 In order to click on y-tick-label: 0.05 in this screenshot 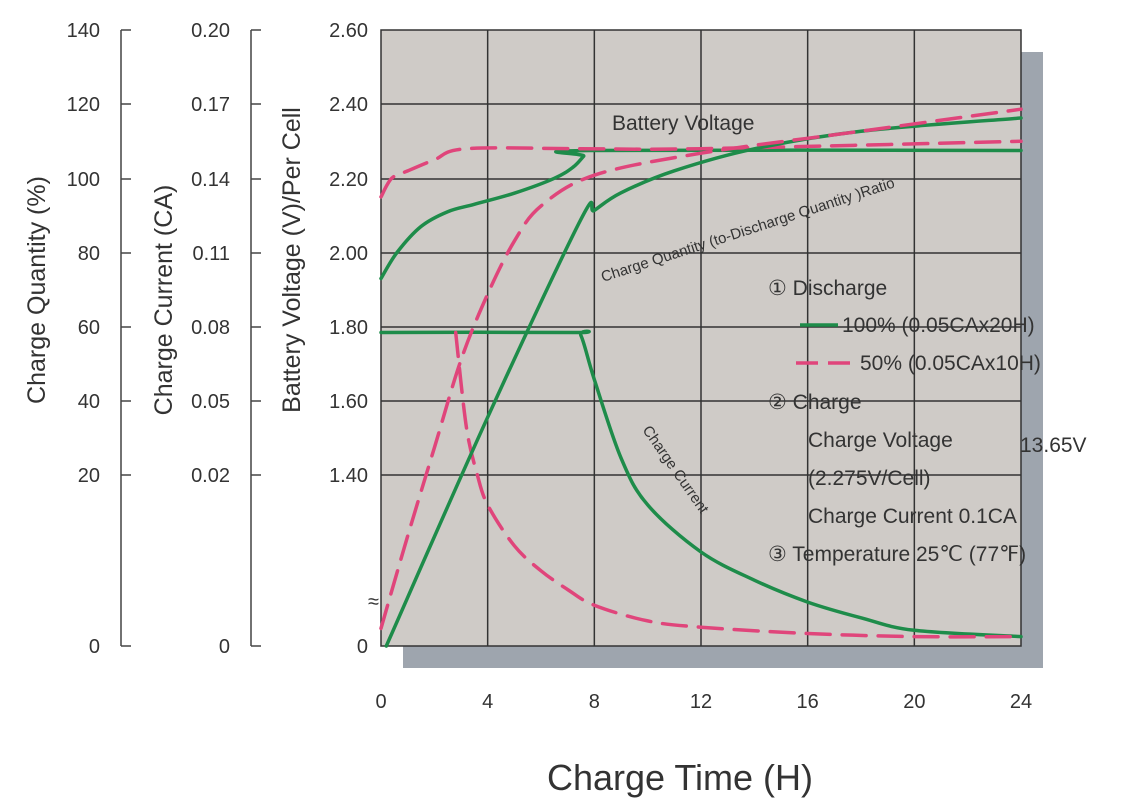, I will do `click(210, 402)`.